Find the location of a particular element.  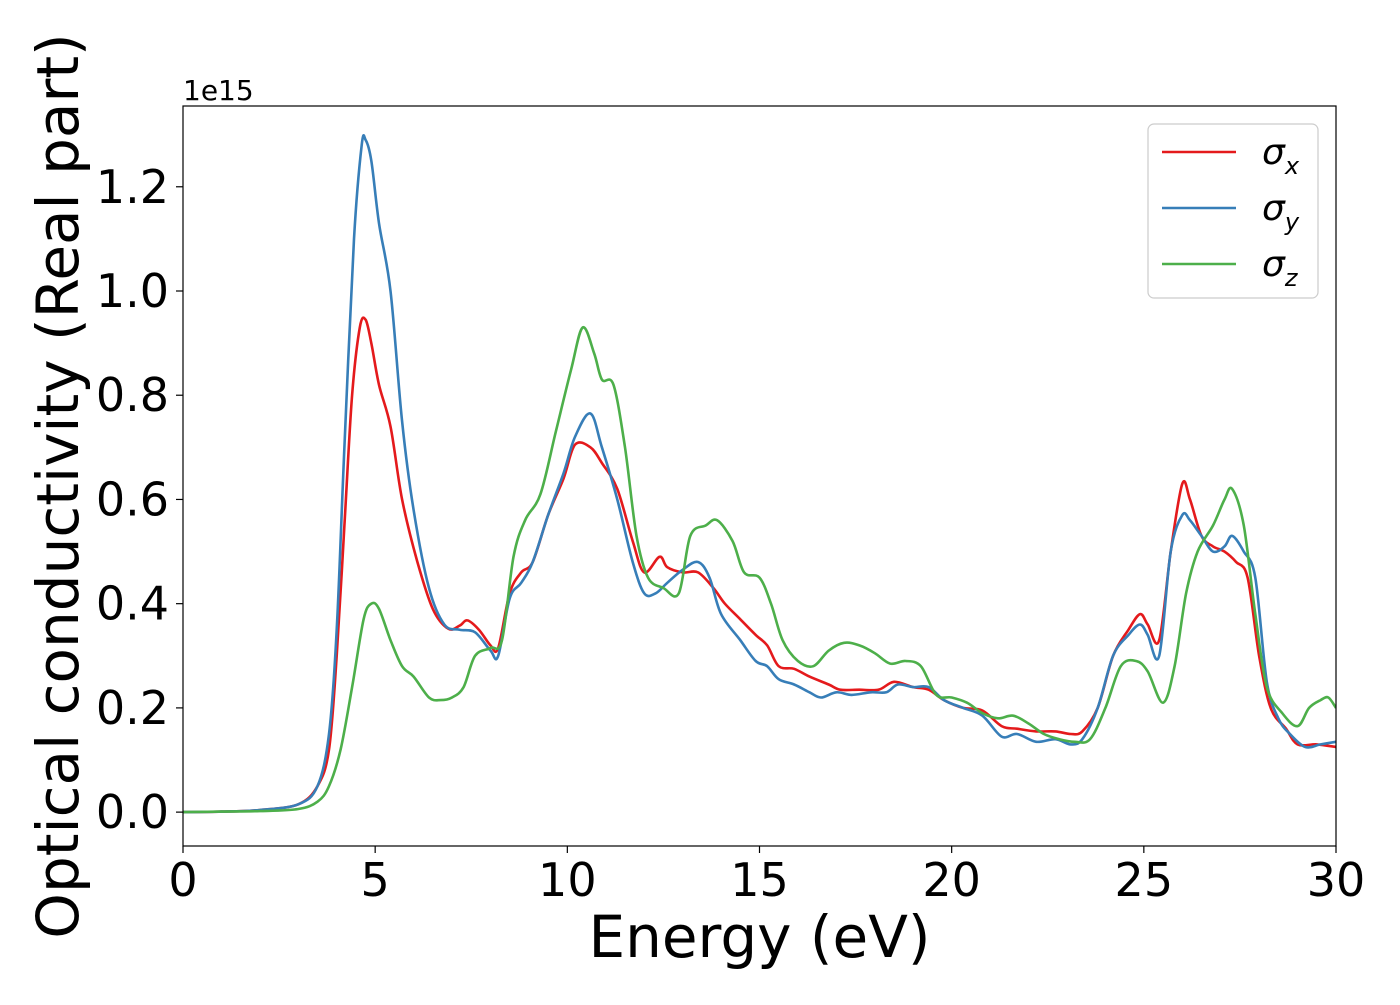

y-axis-title: Optical conductivity (Real part) is located at coordinates (58, 485).